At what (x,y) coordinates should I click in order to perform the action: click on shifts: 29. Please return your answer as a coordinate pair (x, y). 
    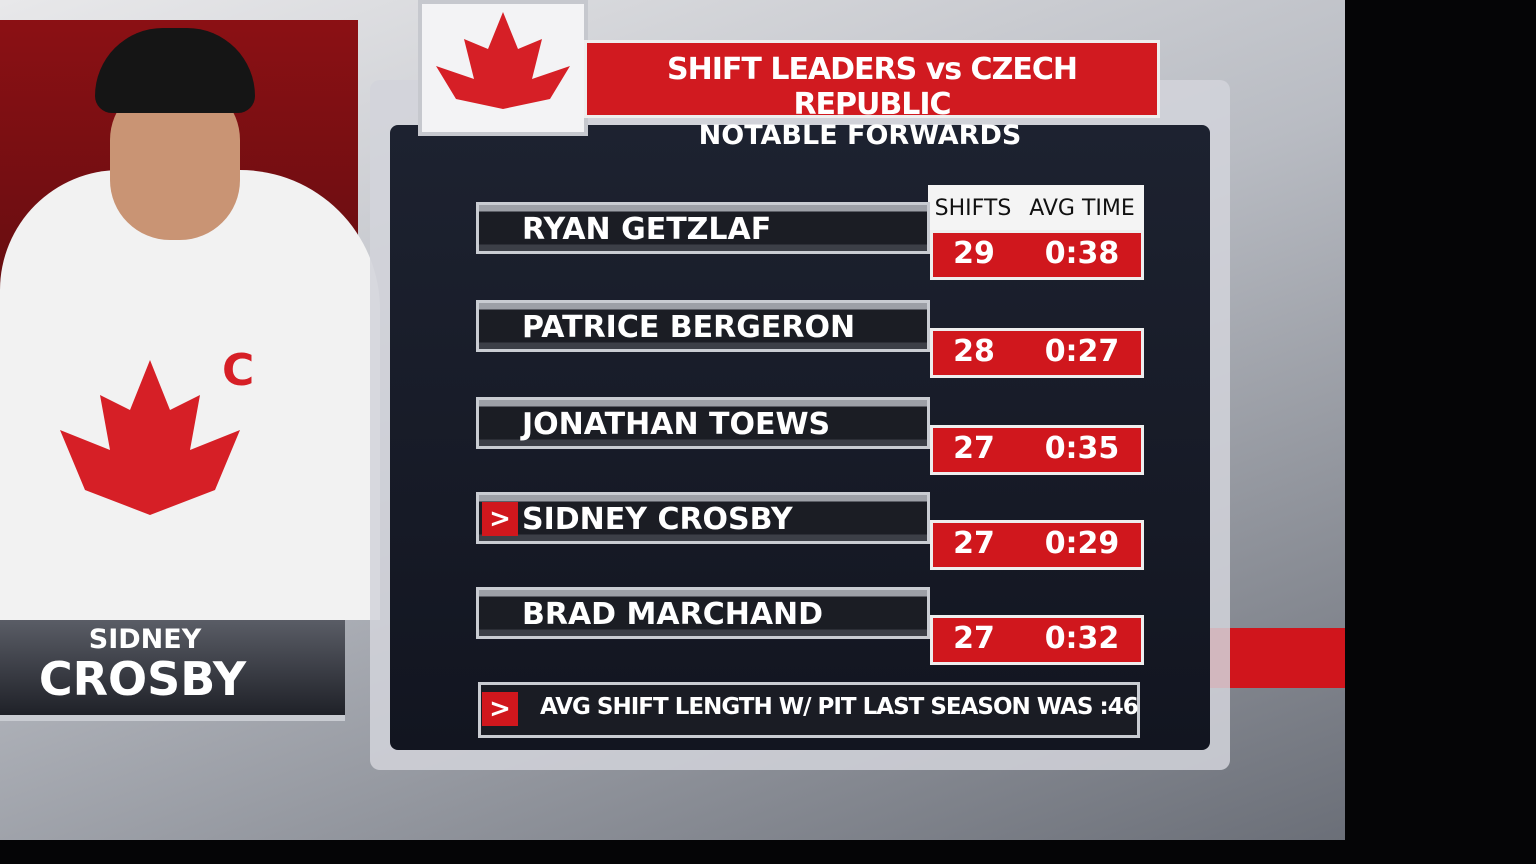
    Looking at the image, I should click on (974, 253).